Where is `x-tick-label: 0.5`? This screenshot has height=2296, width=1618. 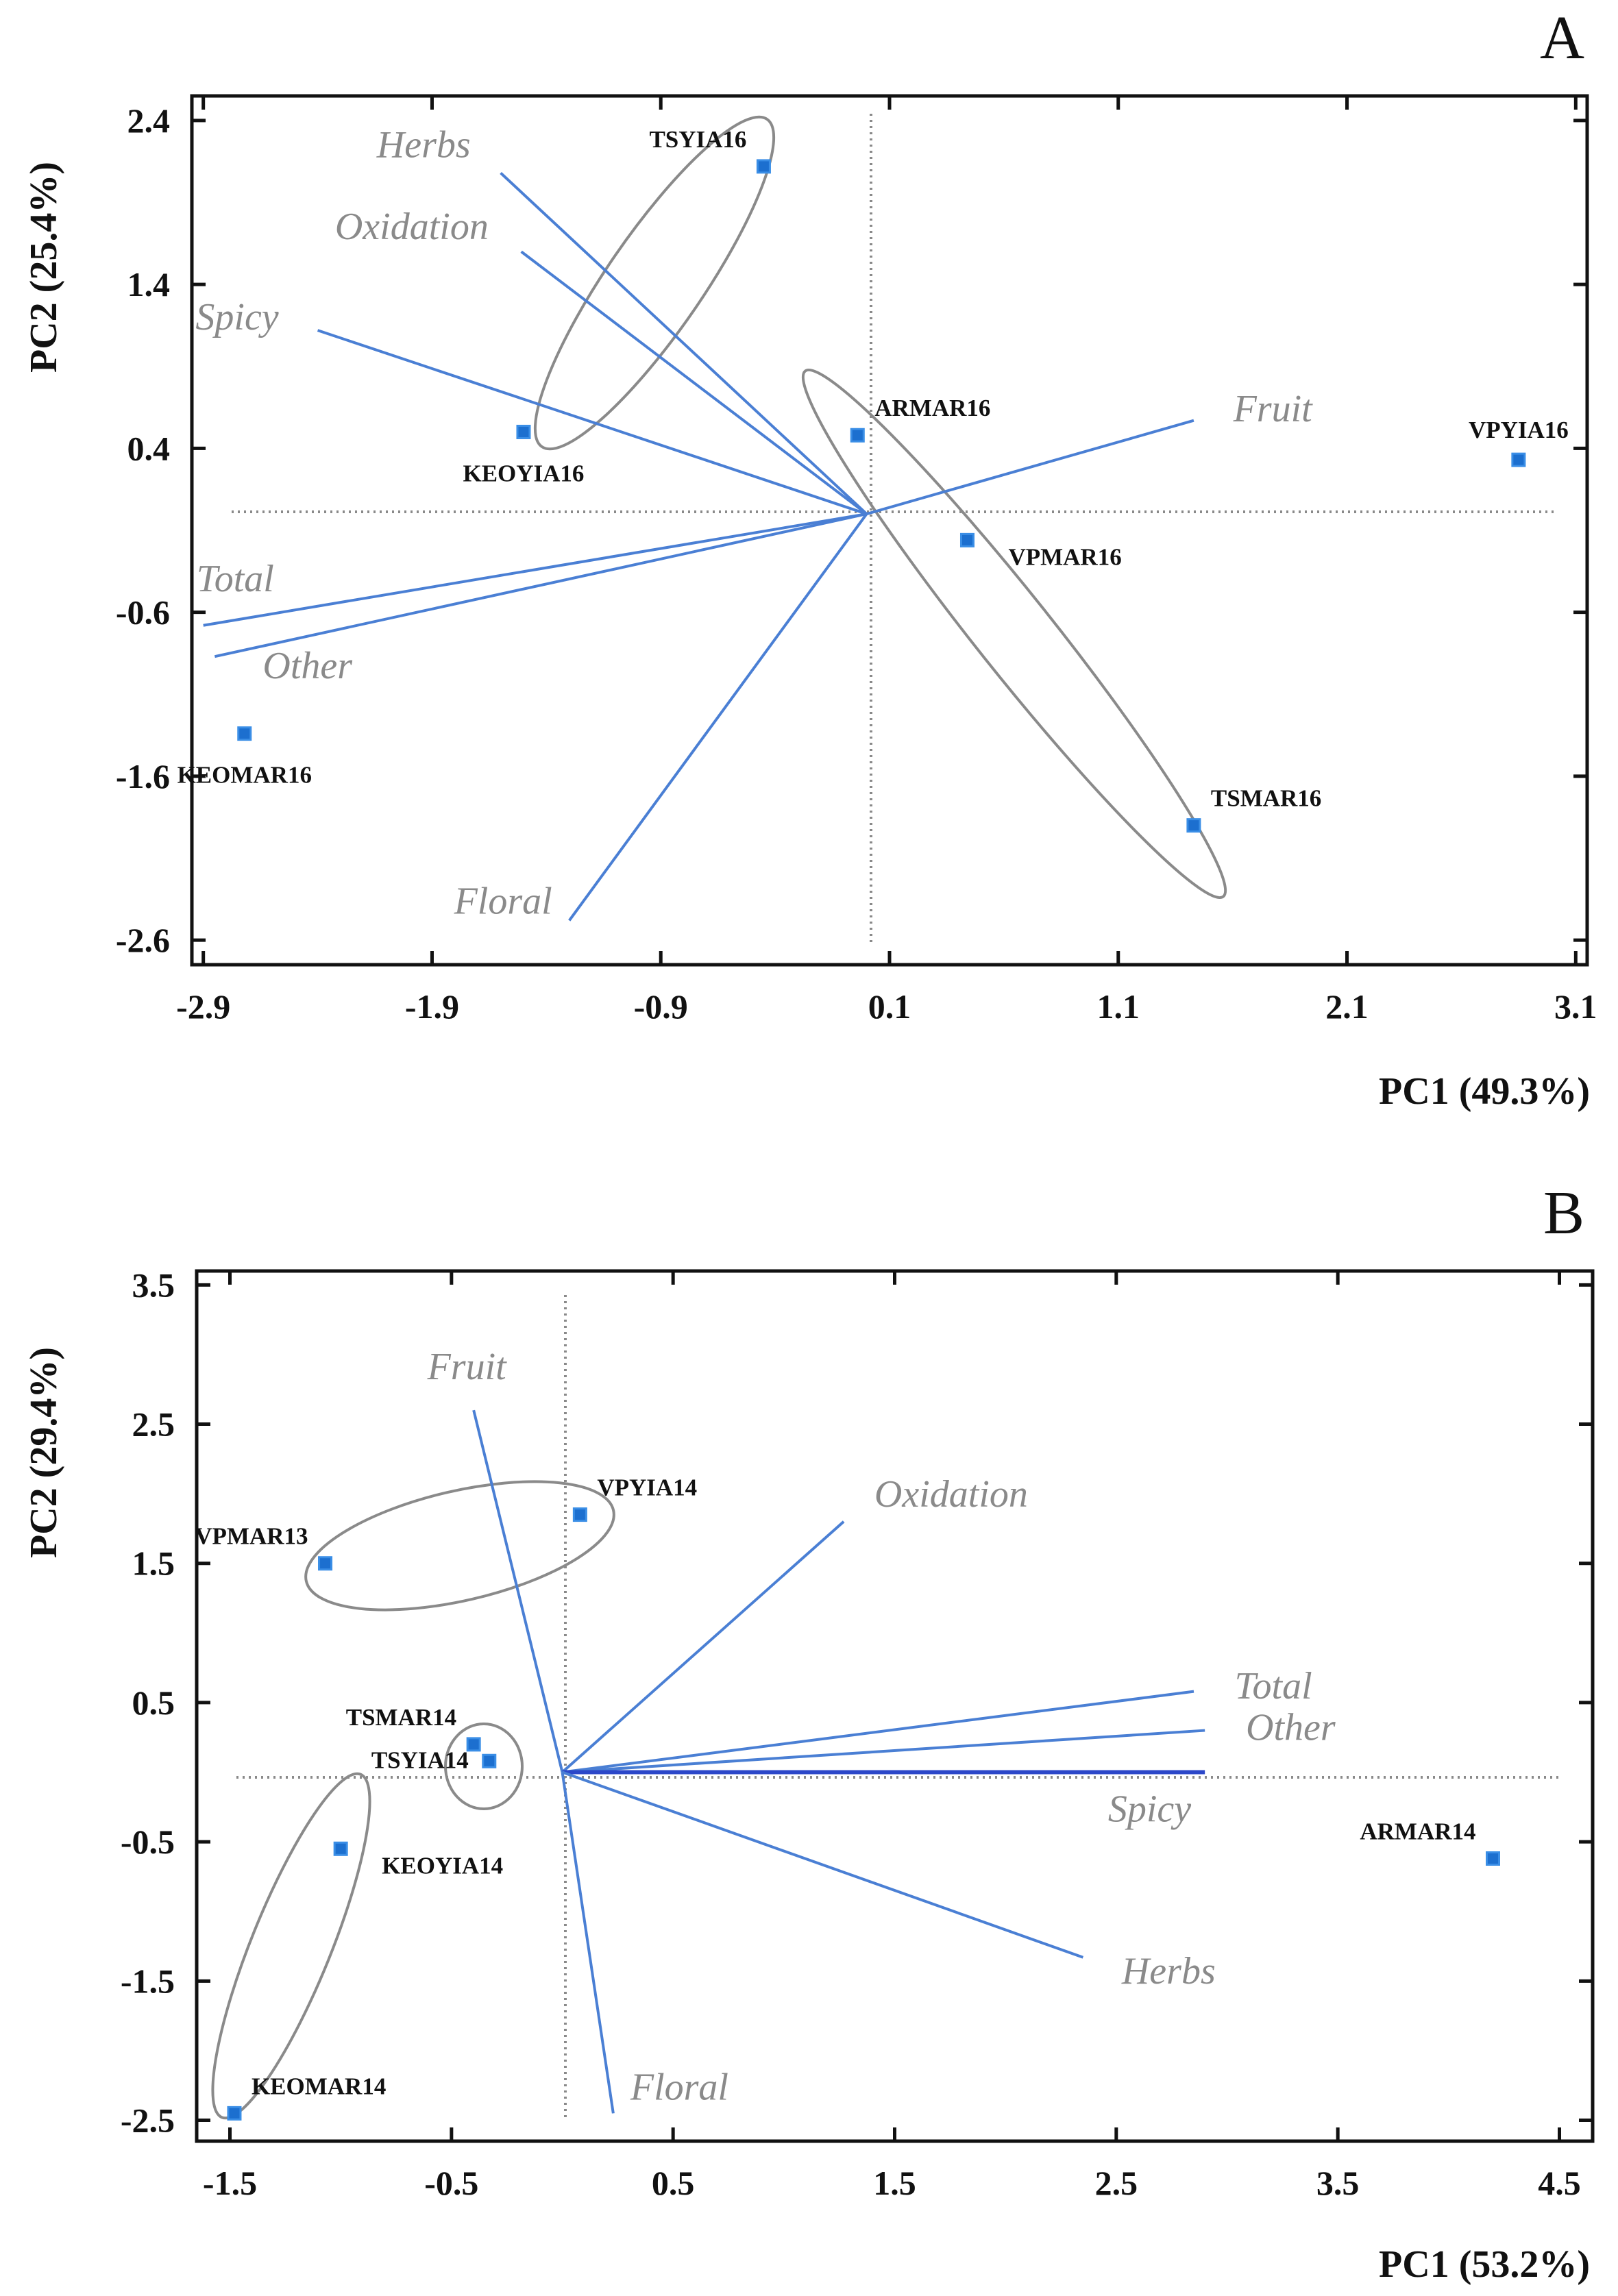 x-tick-label: 0.5 is located at coordinates (673, 2183).